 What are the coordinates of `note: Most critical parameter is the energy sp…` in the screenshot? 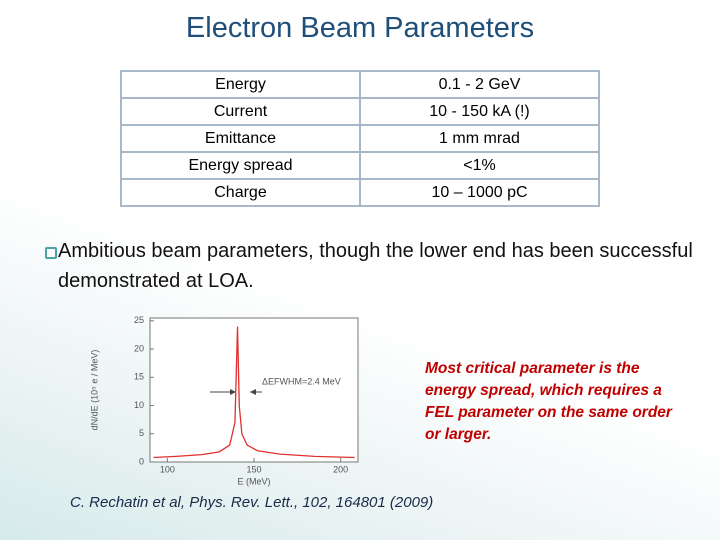 It's located at (548, 401).